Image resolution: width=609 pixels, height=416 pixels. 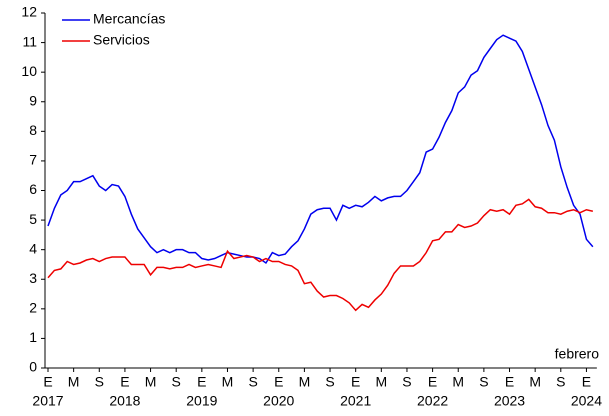 What do you see at coordinates (509, 401) in the screenshot?
I see `year-label: 2023` at bounding box center [509, 401].